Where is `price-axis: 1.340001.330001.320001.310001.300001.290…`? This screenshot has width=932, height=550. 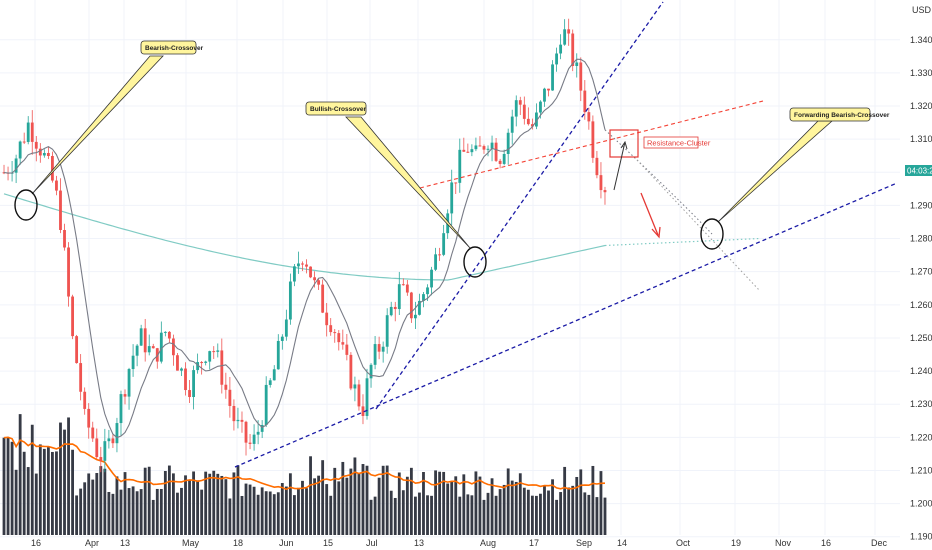
price-axis: 1.340001.330001.320001.310001.300001.290… is located at coordinates (921, 288).